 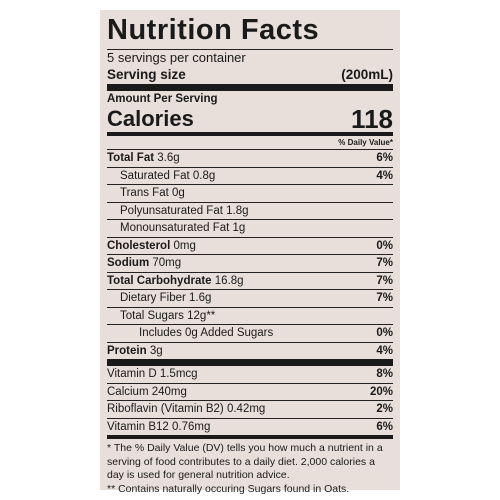 I want to click on nutrient-row: Saturated Fat 0.8g 4%, so click(x=250, y=175).